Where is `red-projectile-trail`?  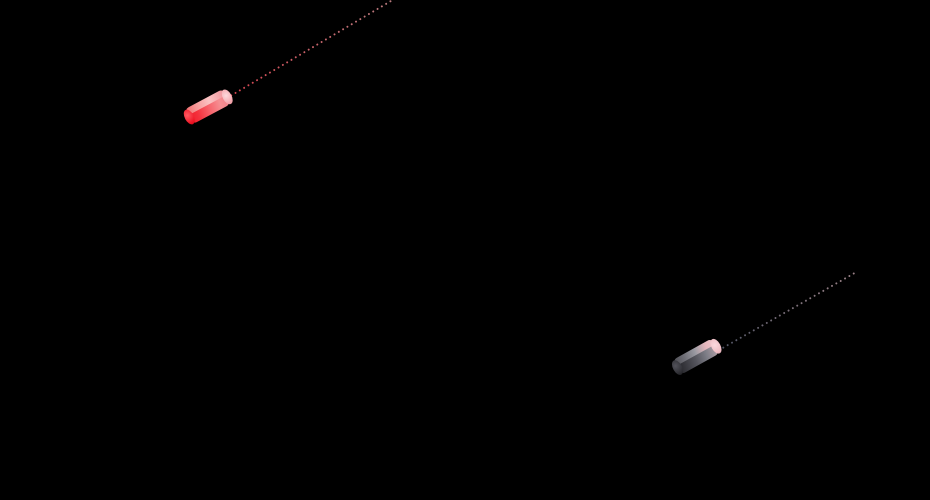 red-projectile-trail is located at coordinates (306, 51).